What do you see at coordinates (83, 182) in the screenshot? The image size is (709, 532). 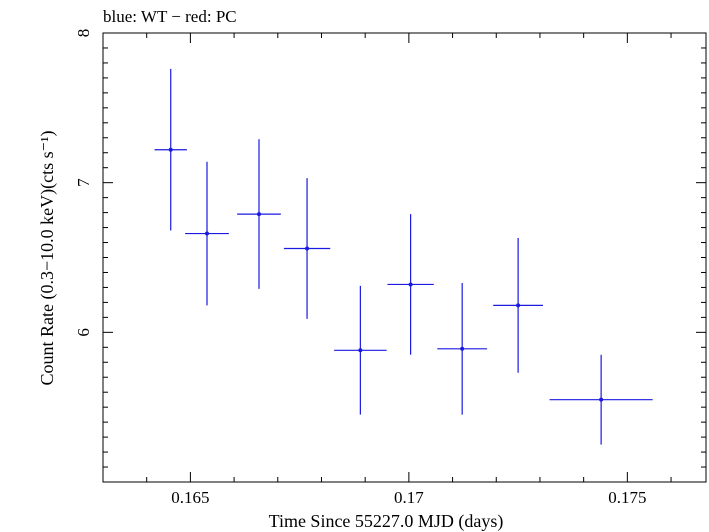 I see `y-tick-label: 7` at bounding box center [83, 182].